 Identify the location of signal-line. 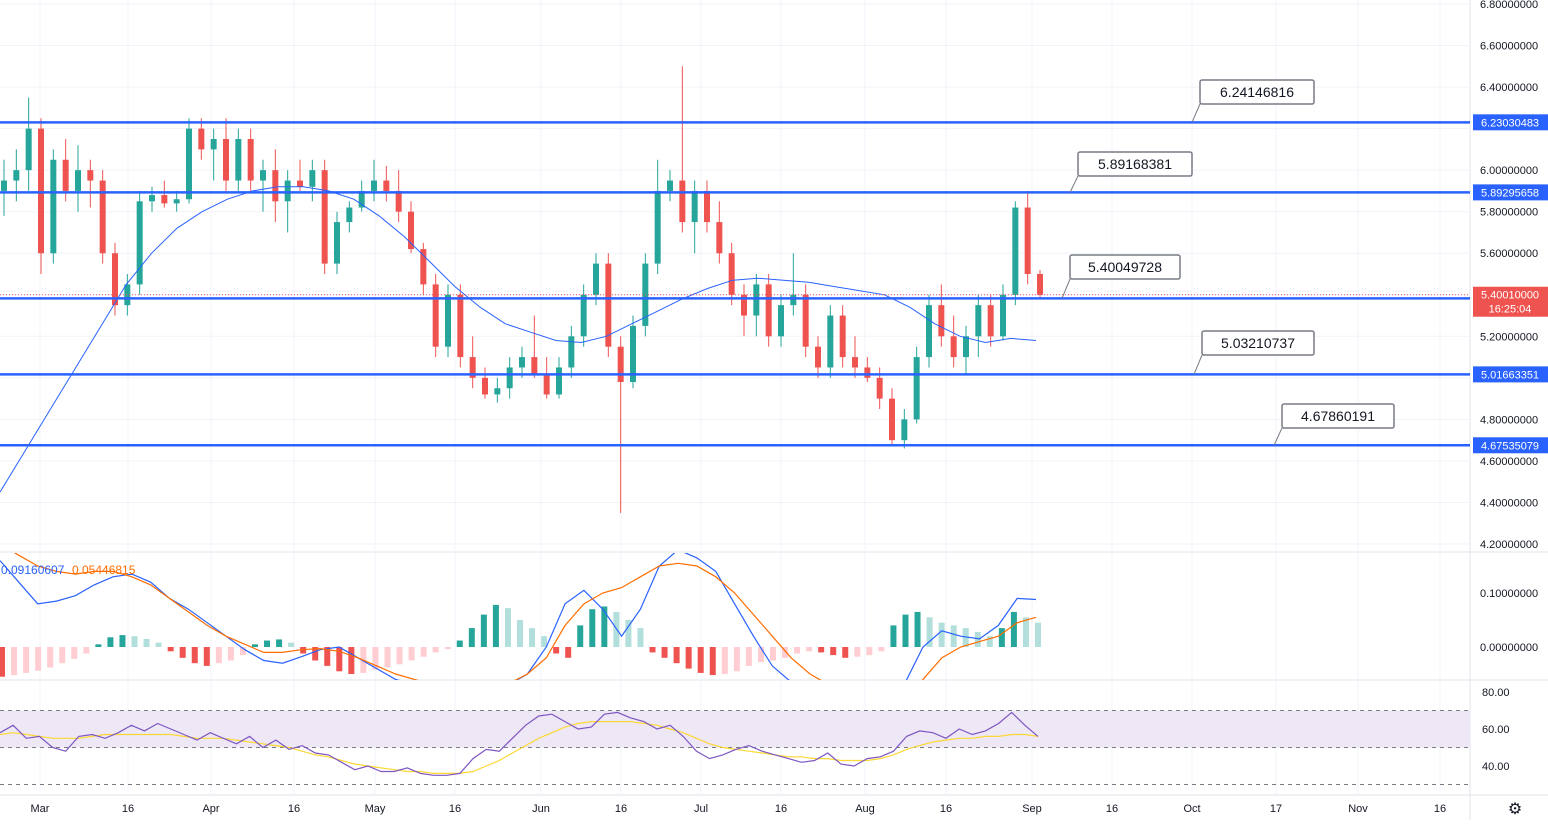
(518, 622).